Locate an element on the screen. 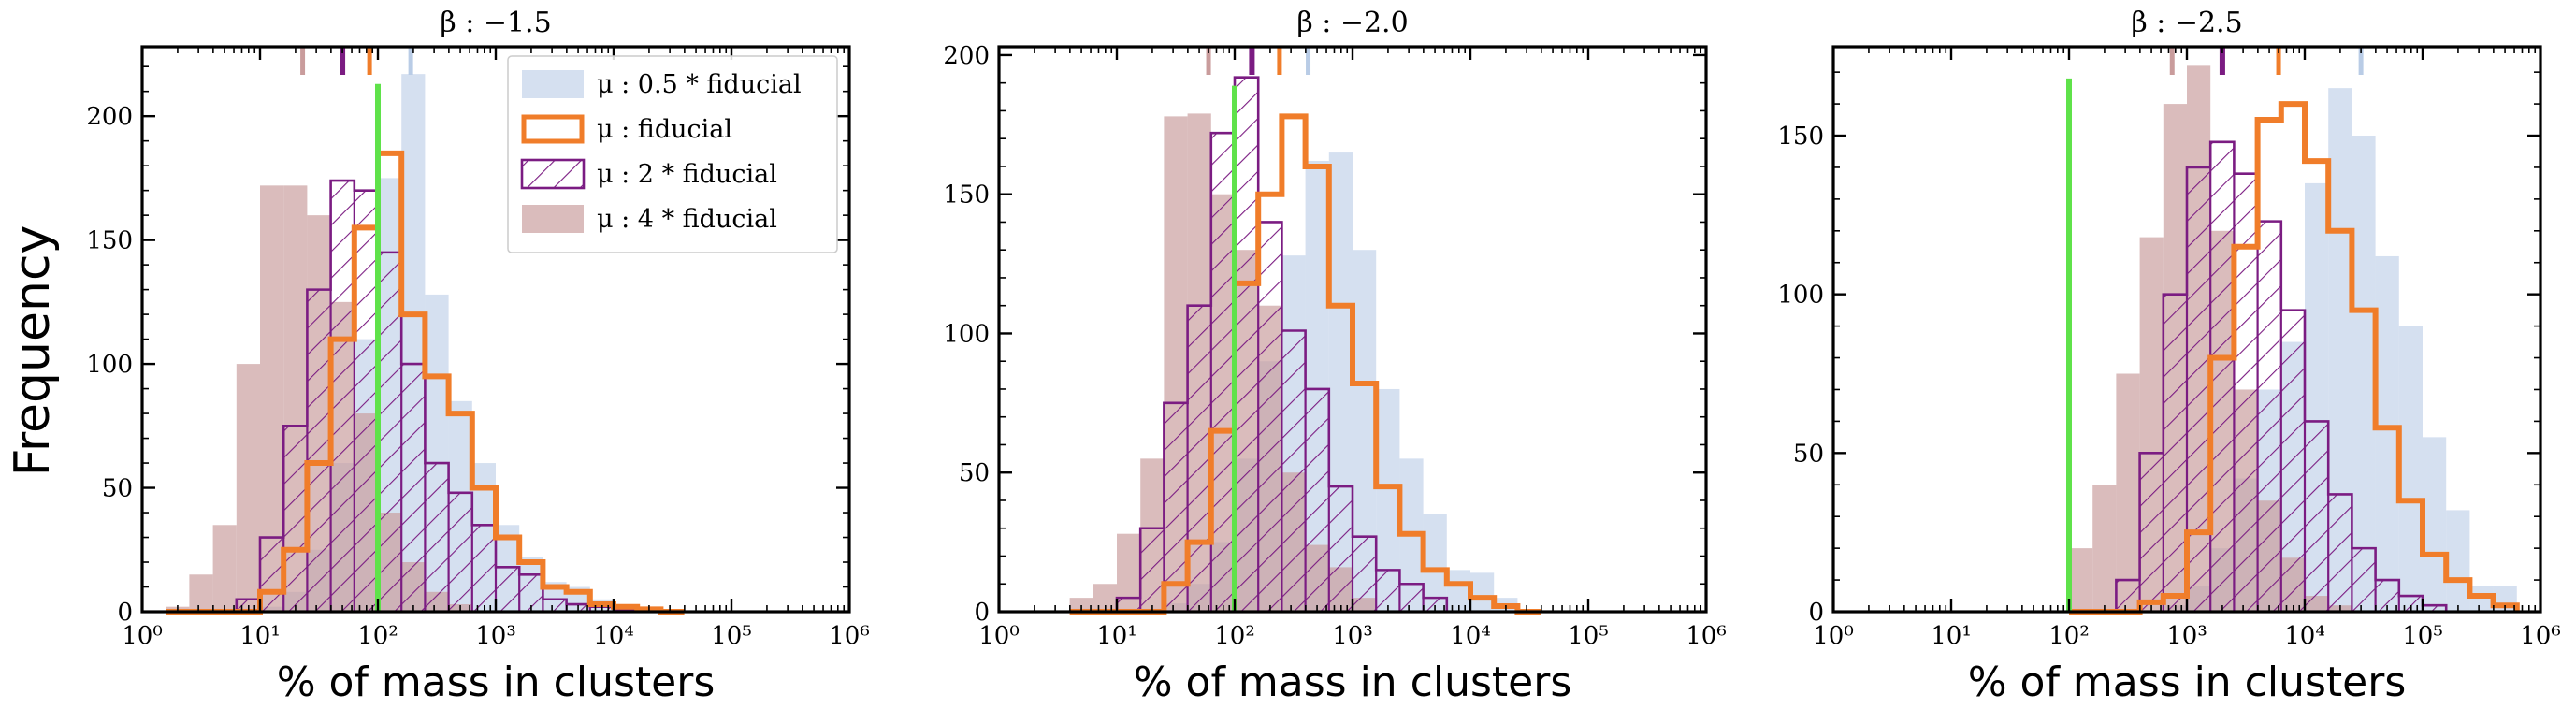  legend-box is located at coordinates (673, 154).